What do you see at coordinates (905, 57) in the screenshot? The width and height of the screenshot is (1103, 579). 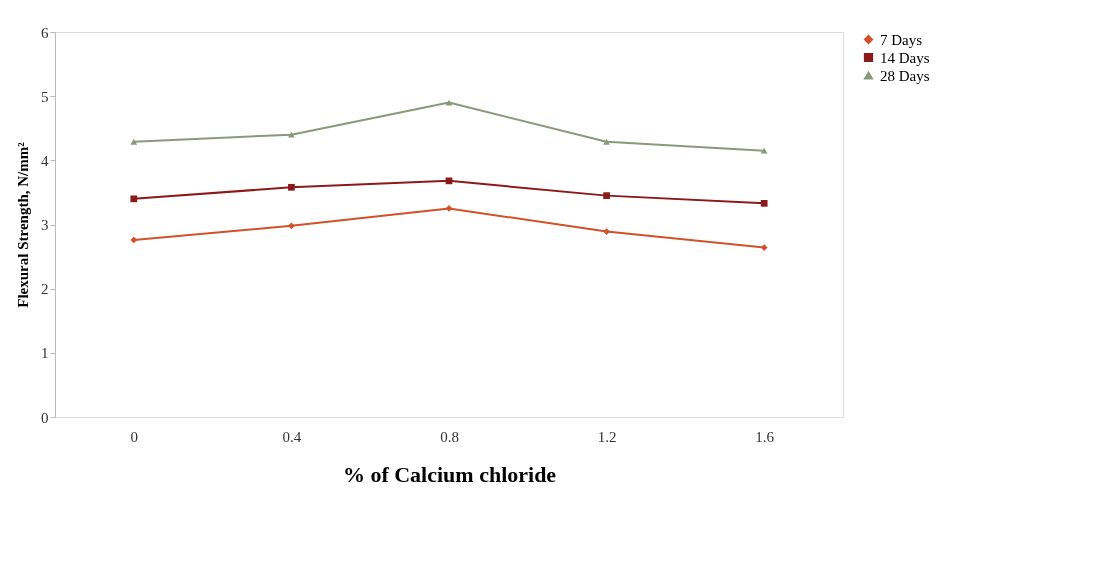 I see `legend-label: 14 Days` at bounding box center [905, 57].